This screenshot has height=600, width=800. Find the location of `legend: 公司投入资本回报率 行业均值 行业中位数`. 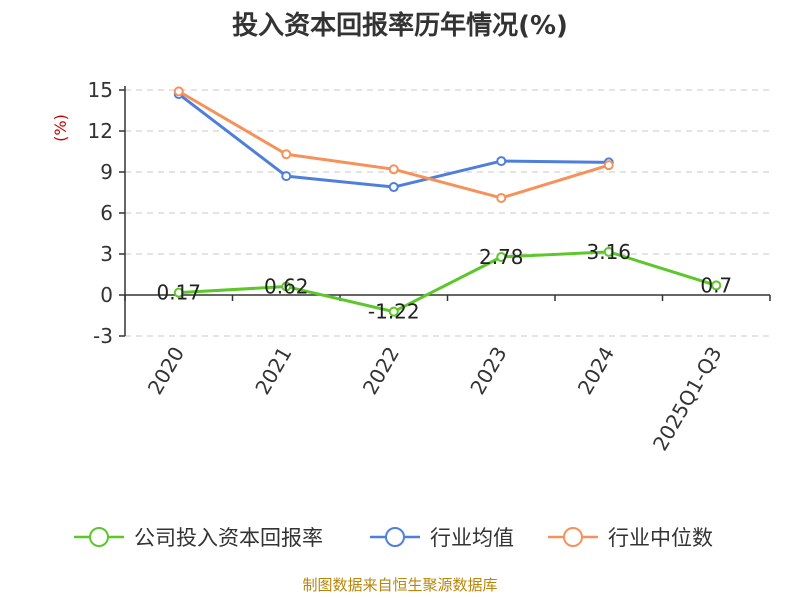

legend: 公司投入资本回报率 行业均值 行业中位数 is located at coordinates (393, 538).